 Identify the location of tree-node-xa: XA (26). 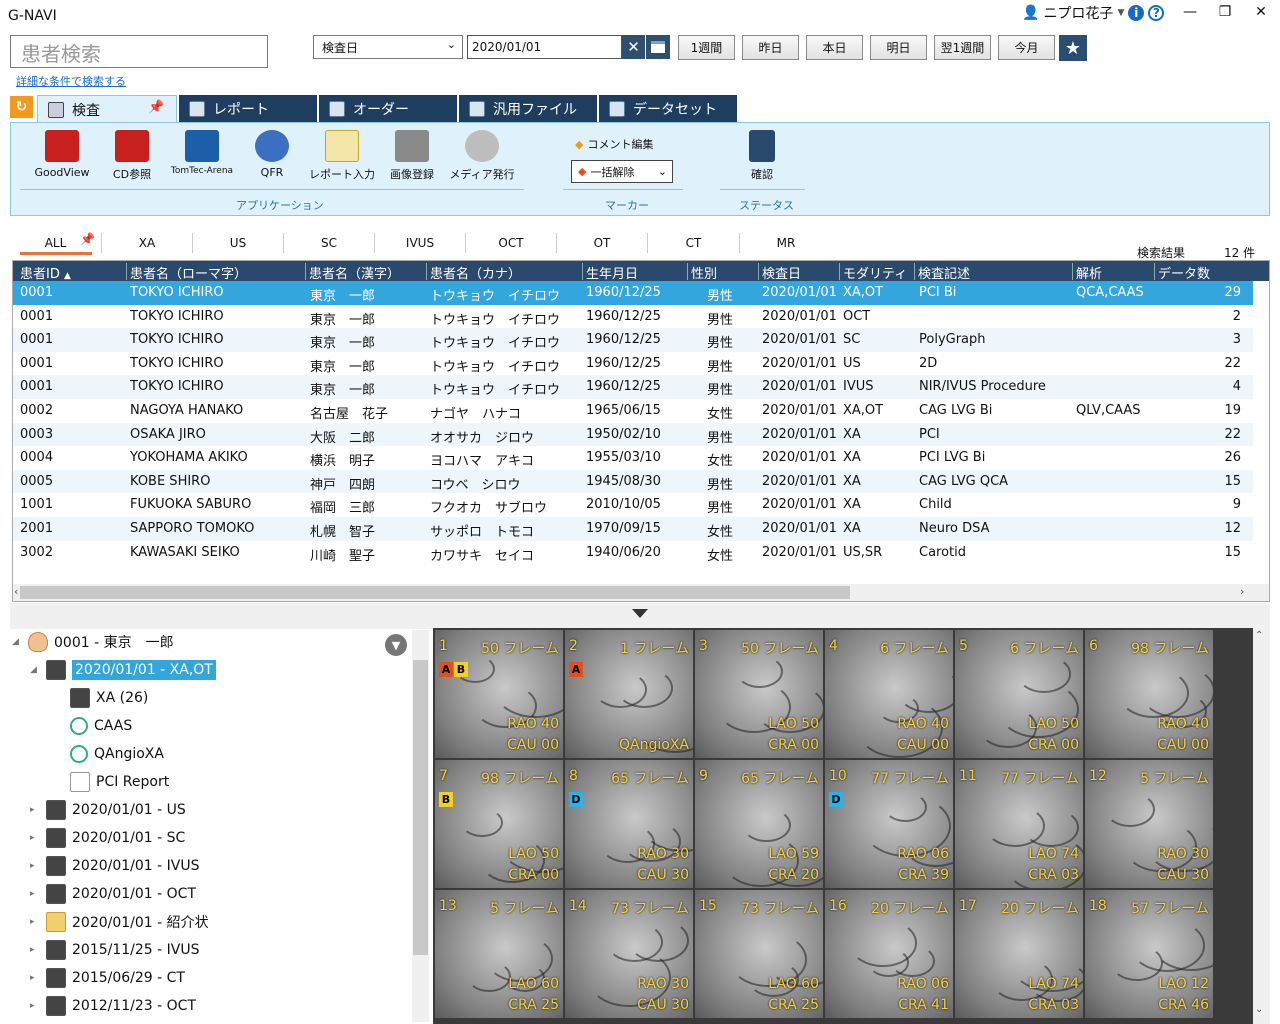
(109, 698).